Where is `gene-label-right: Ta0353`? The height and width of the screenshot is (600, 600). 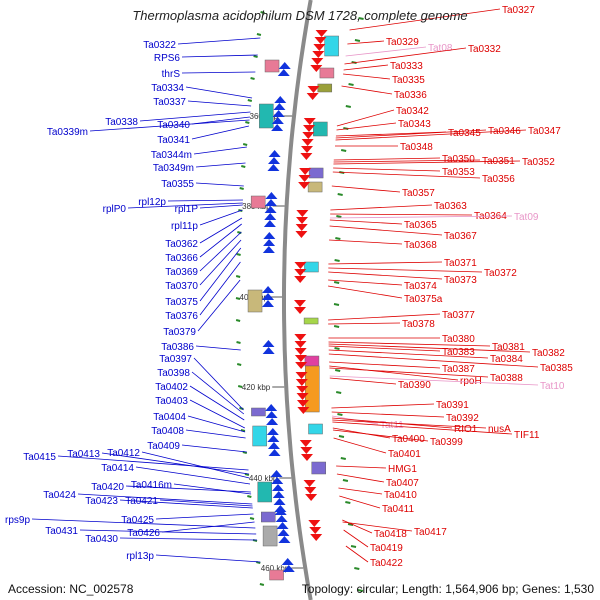 gene-label-right: Ta0353 is located at coordinates (458, 172).